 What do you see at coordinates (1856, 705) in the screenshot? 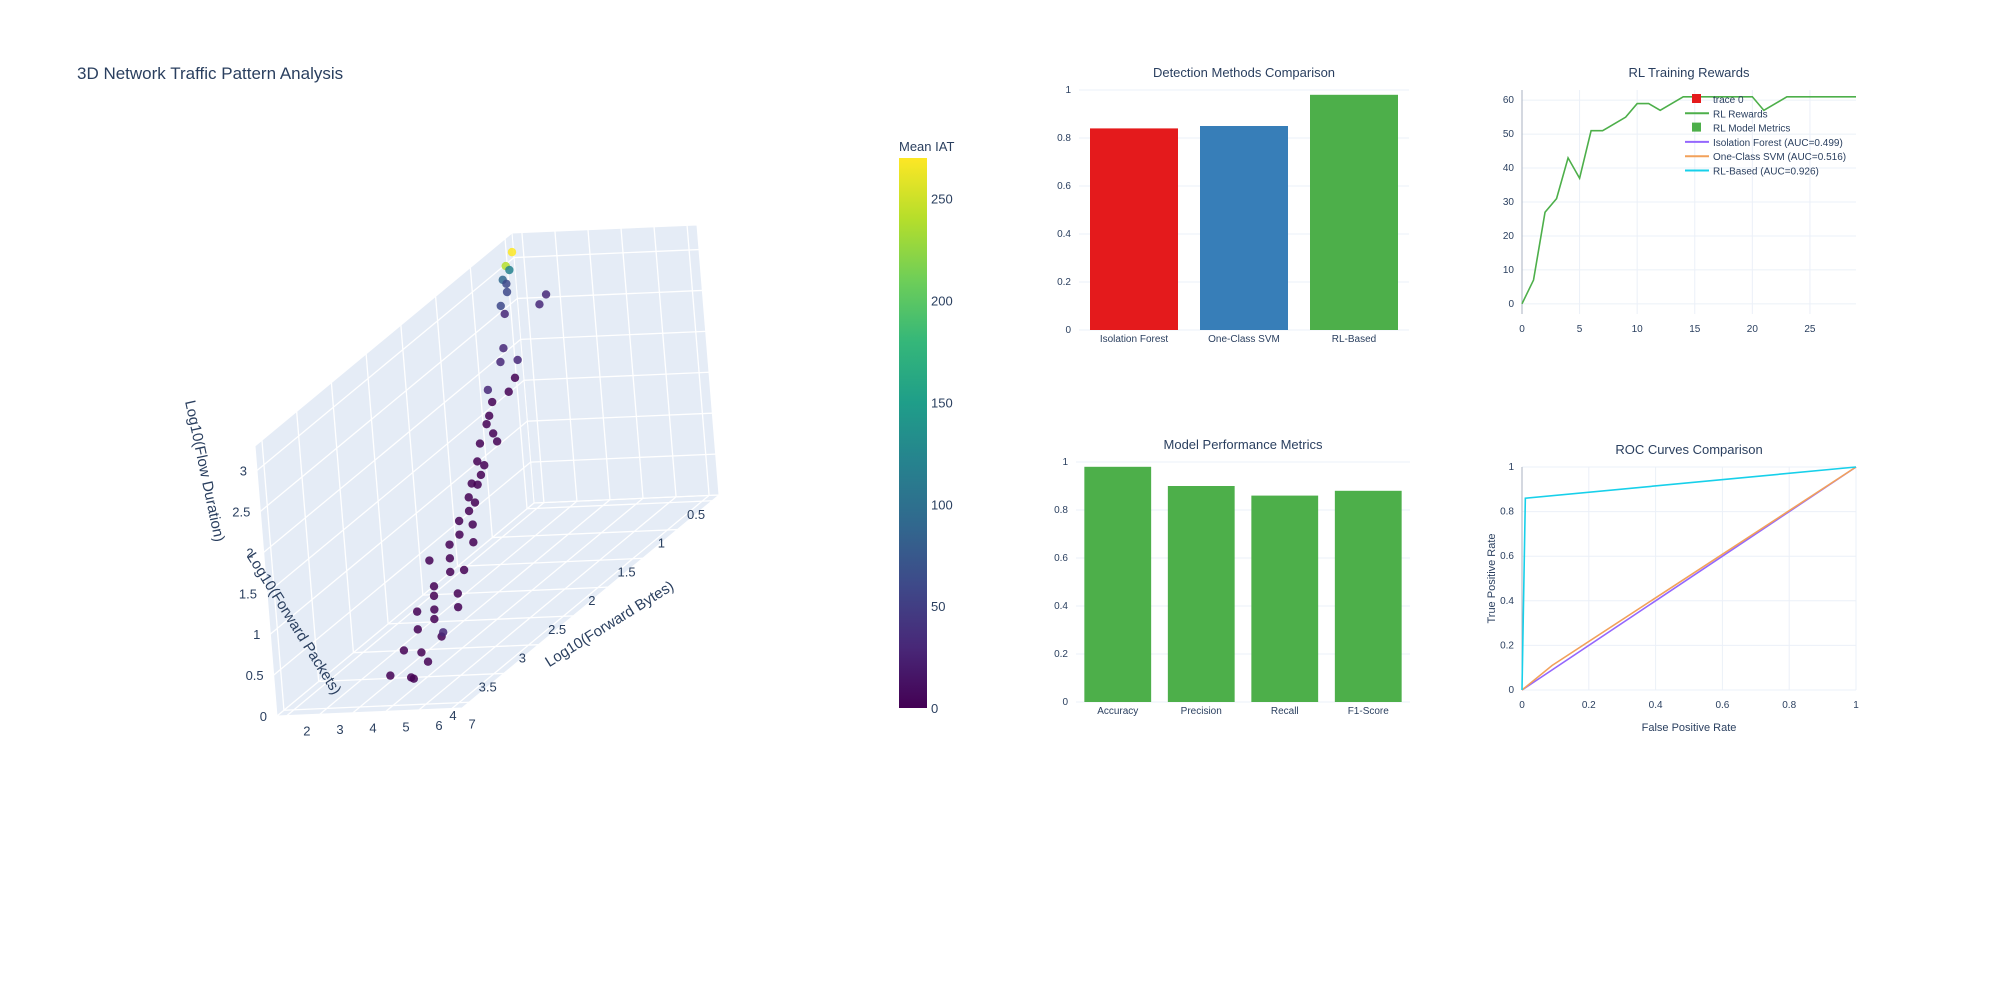
I see `x-tick-label: 1` at bounding box center [1856, 705].